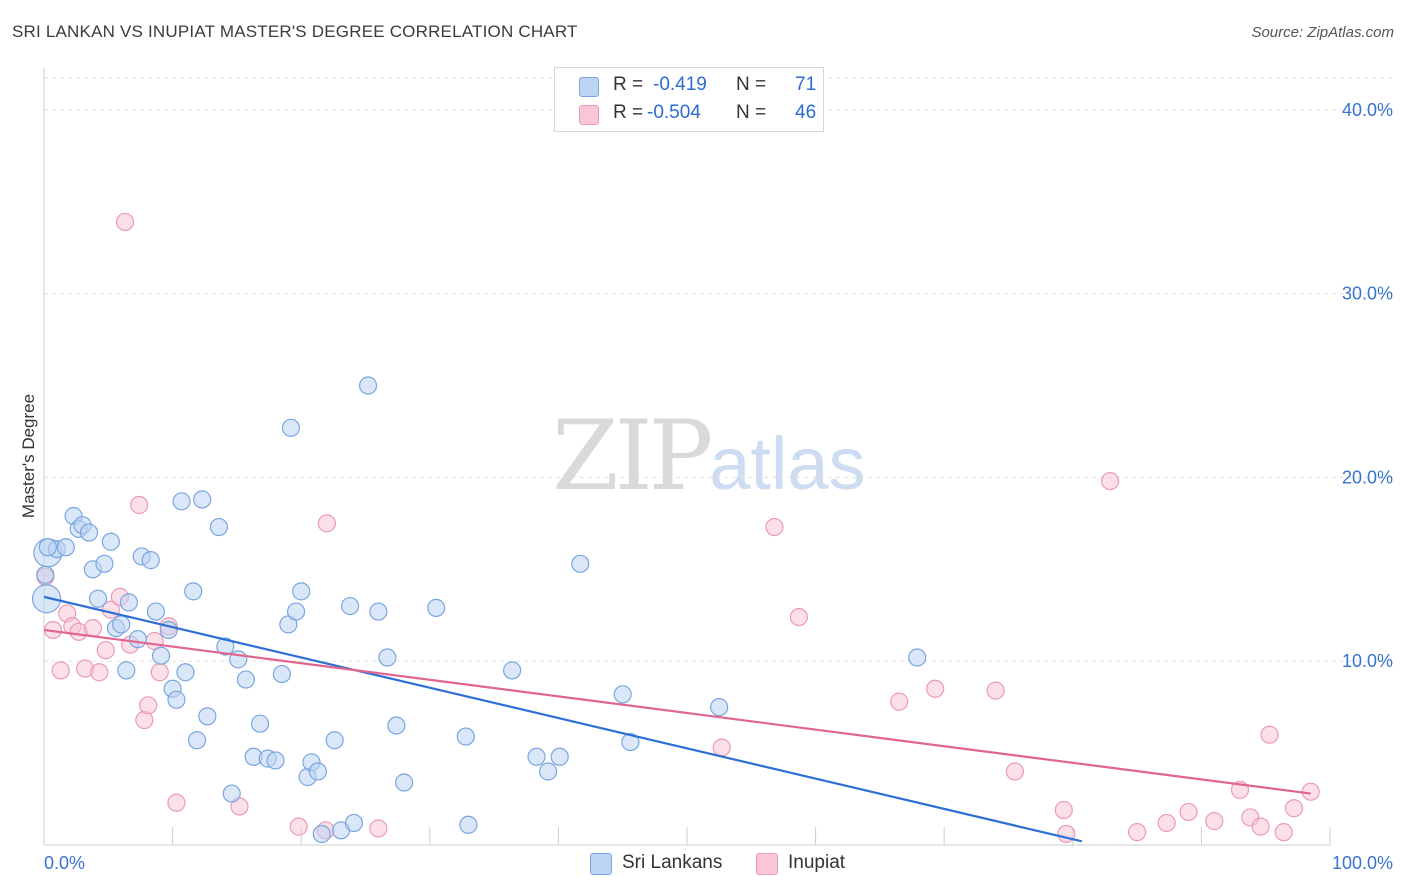 This screenshot has height=892, width=1406. Describe the element at coordinates (806, 112) in the screenshot. I see `legend-n-value: 46` at that location.